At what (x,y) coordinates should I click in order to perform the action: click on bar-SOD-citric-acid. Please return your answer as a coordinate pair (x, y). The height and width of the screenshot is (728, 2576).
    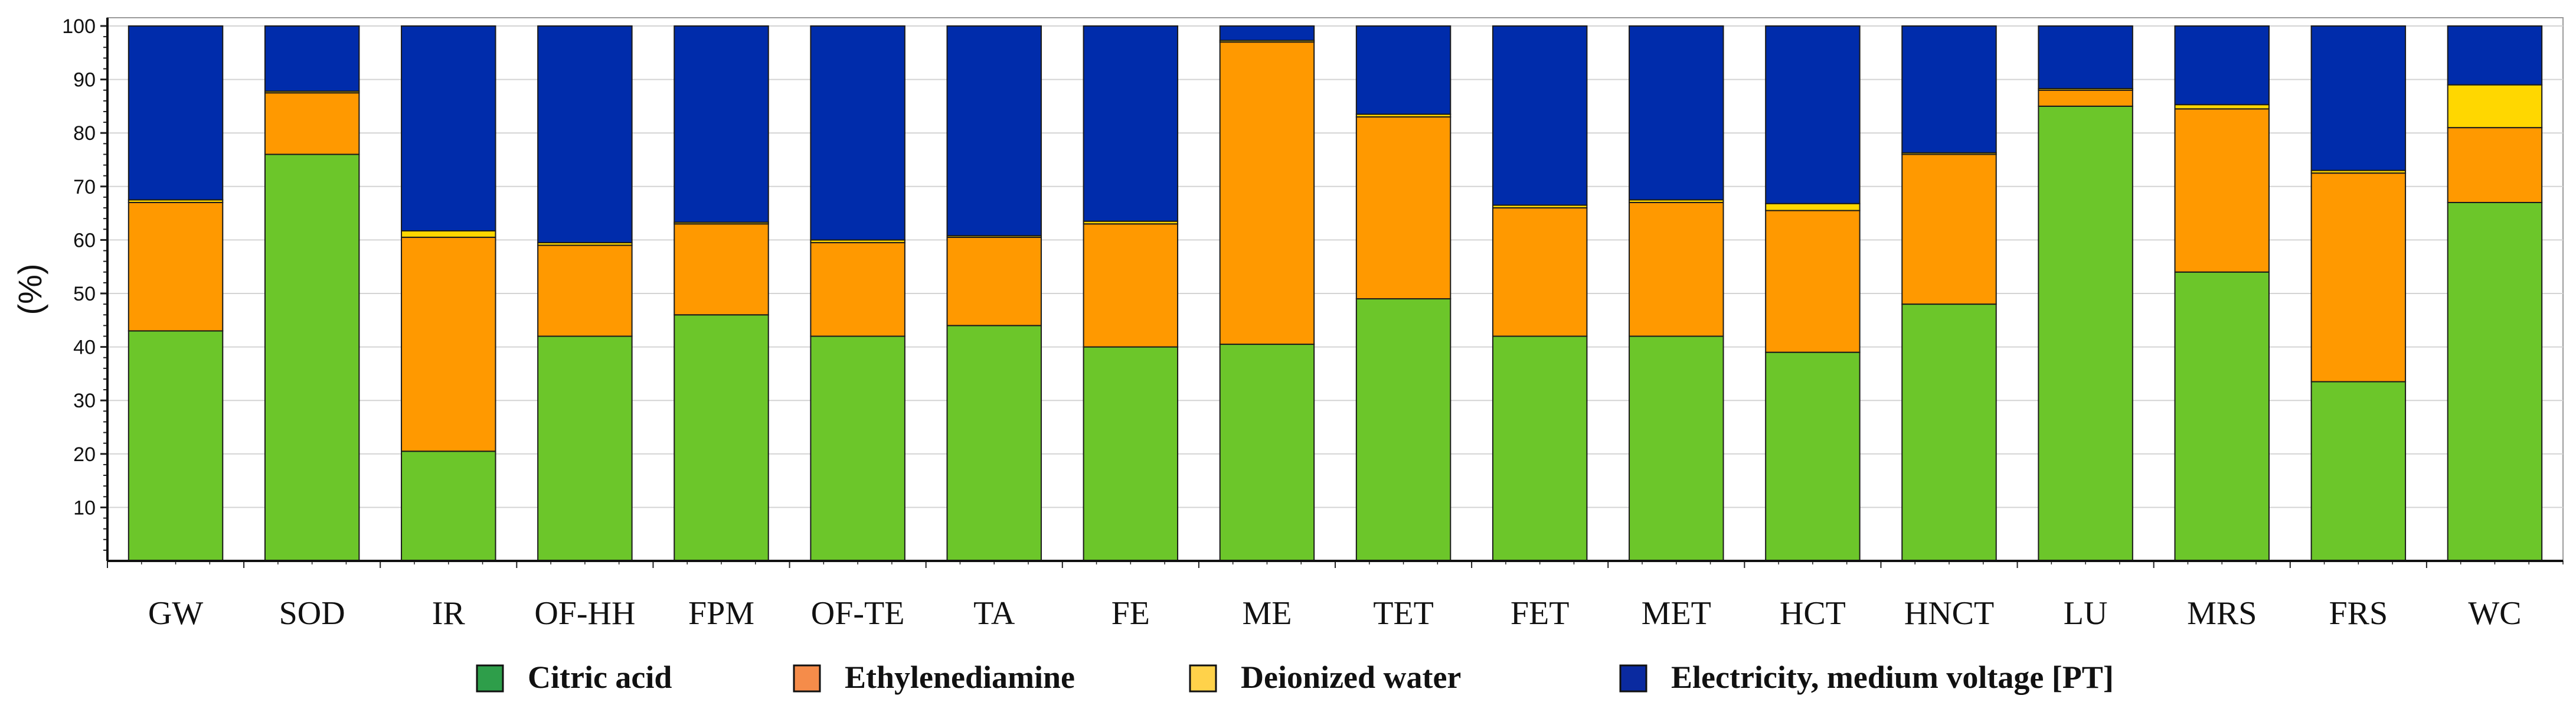
    Looking at the image, I should click on (312, 357).